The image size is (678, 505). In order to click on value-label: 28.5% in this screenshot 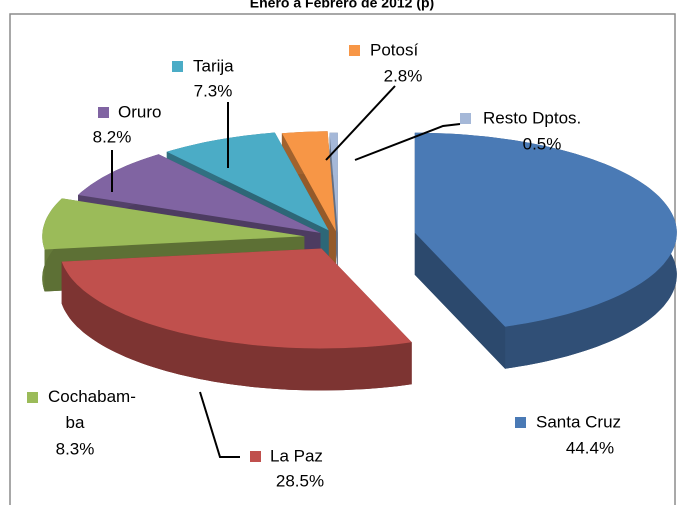, I will do `click(300, 480)`.